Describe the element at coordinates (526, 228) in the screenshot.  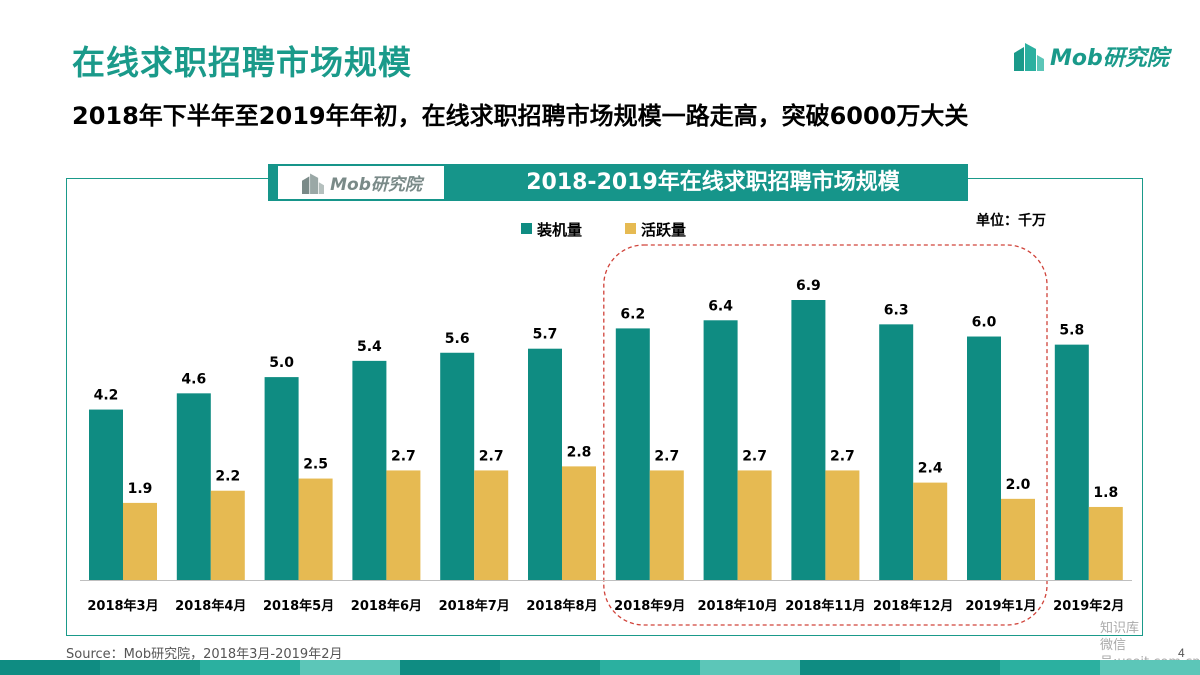
I see `legend-swatch-install` at that location.